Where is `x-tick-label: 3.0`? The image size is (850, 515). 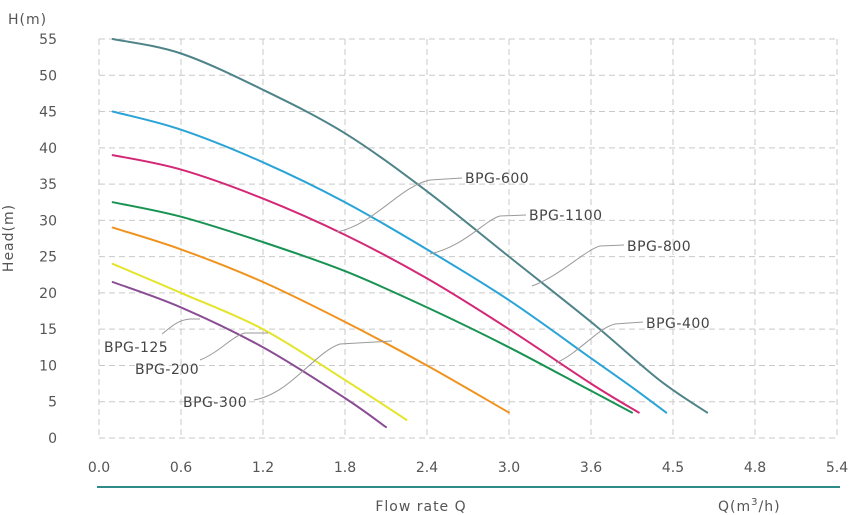 x-tick-label: 3.0 is located at coordinates (509, 468).